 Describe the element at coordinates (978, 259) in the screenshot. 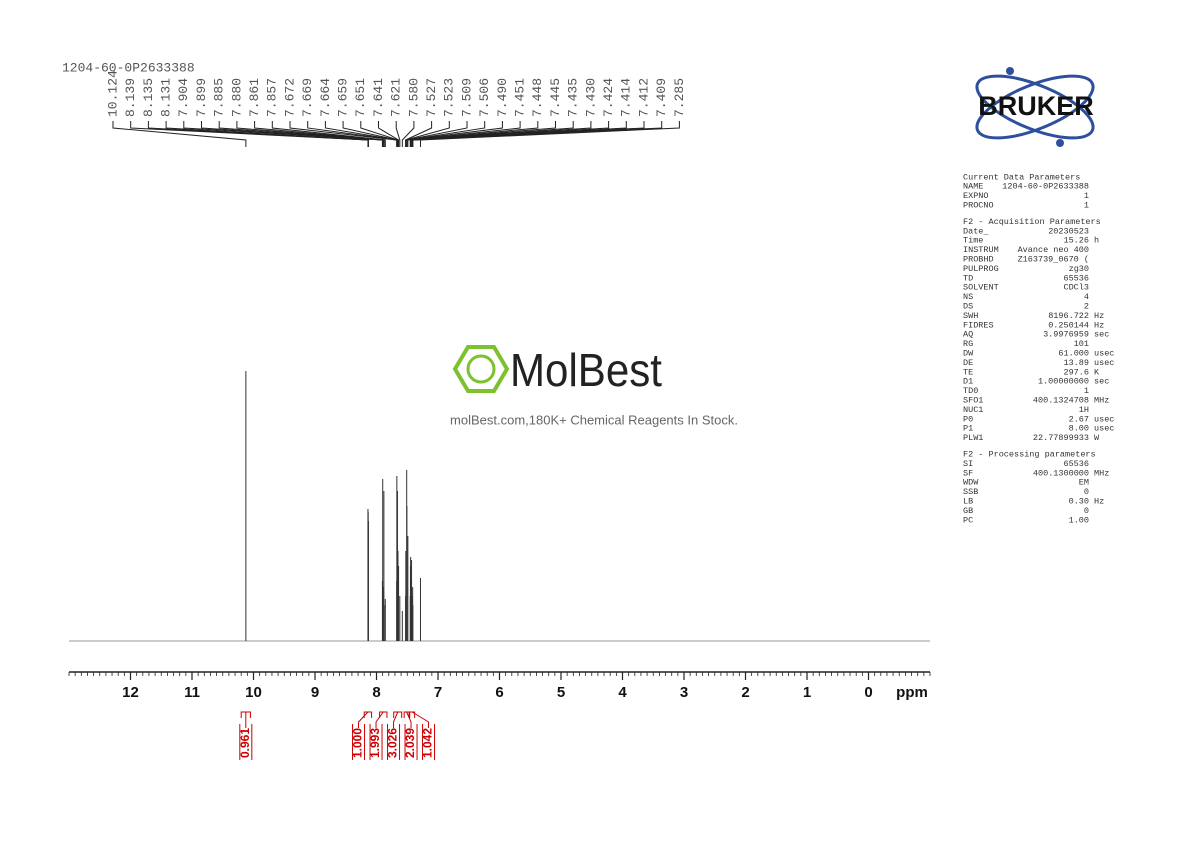

I see `param-name: PROBHD` at that location.